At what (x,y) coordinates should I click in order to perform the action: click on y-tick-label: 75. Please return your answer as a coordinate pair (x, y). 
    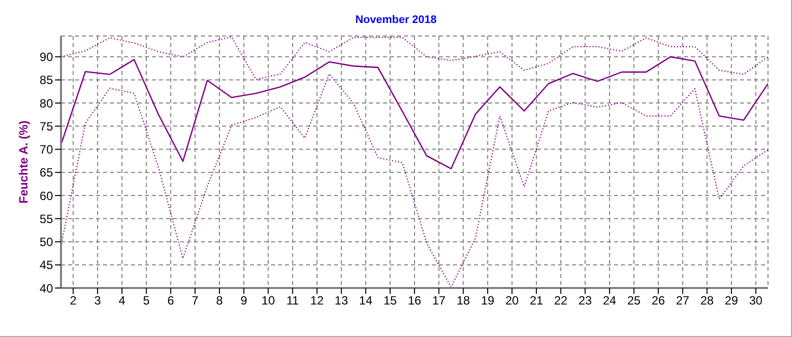
    Looking at the image, I should click on (47, 126).